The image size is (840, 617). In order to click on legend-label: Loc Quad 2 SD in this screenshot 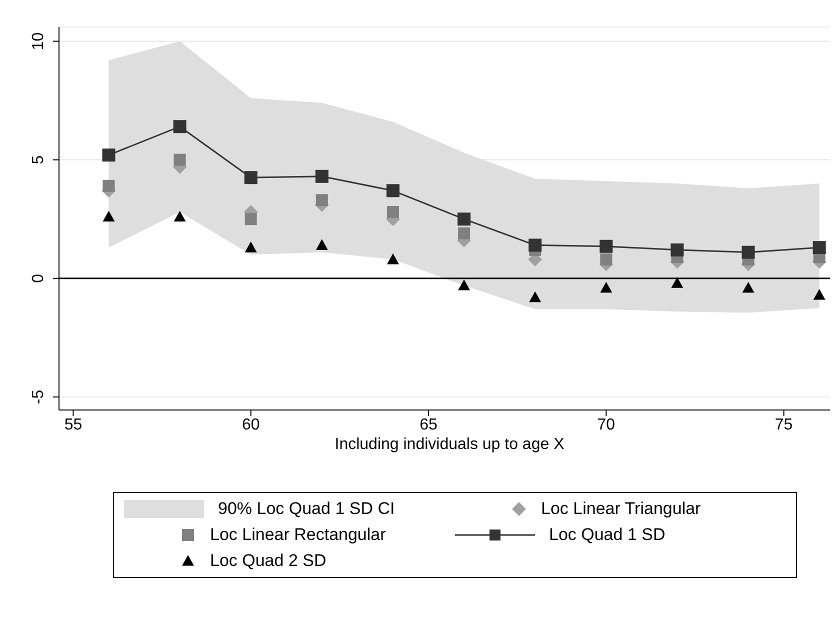, I will do `click(268, 561)`.